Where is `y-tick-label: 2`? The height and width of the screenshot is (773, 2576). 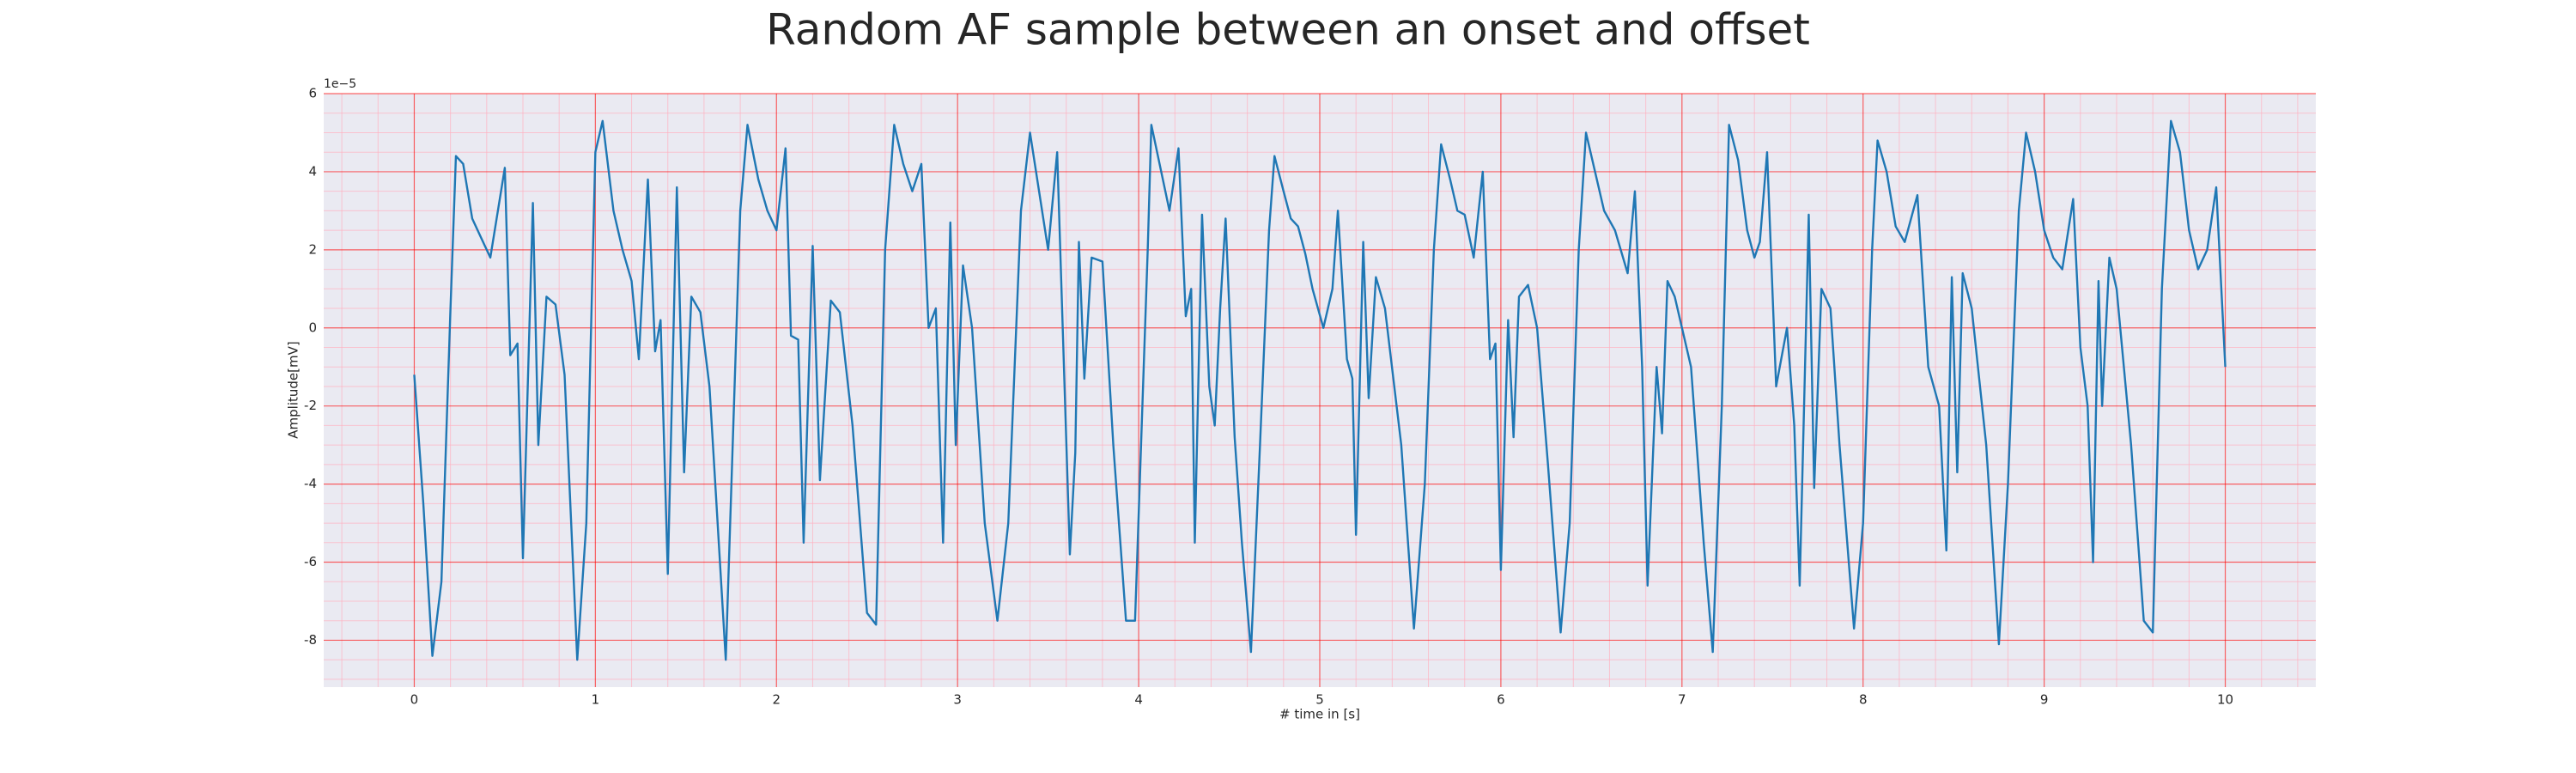
y-tick-label: 2 is located at coordinates (312, 249).